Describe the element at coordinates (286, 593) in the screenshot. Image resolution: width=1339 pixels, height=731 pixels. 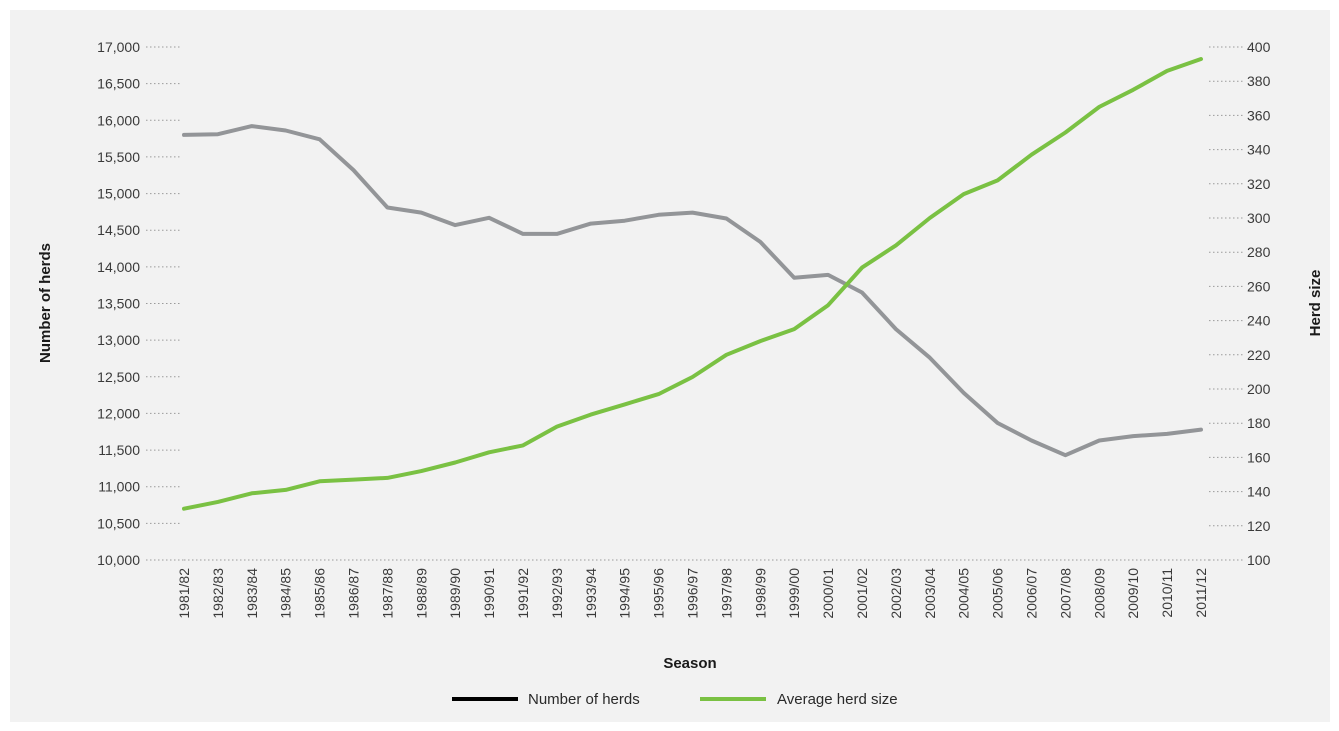
I see `x-tick-label: 1984/85` at that location.